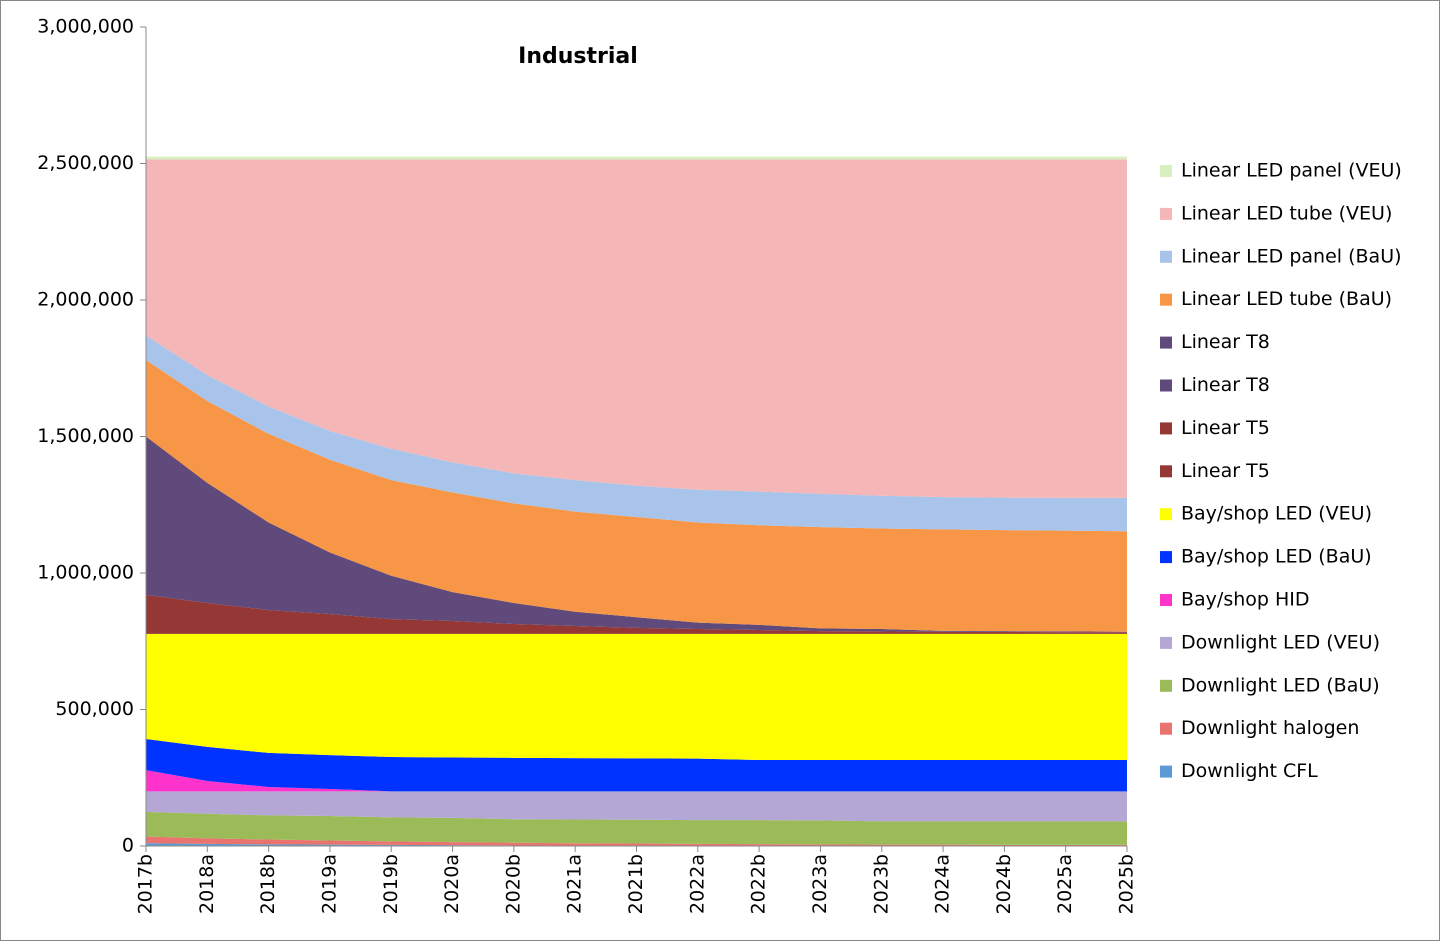 The height and width of the screenshot is (941, 1440). I want to click on x-tick-label: 2022a, so click(697, 884).